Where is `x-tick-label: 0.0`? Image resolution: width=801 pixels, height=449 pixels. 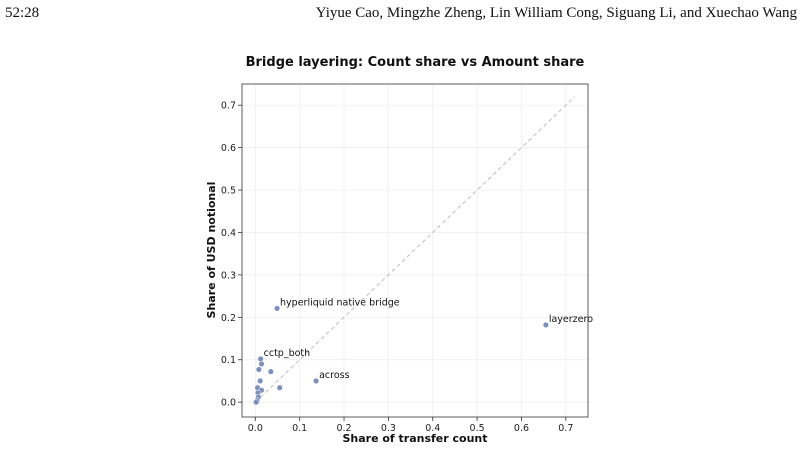 x-tick-label: 0.0 is located at coordinates (255, 428).